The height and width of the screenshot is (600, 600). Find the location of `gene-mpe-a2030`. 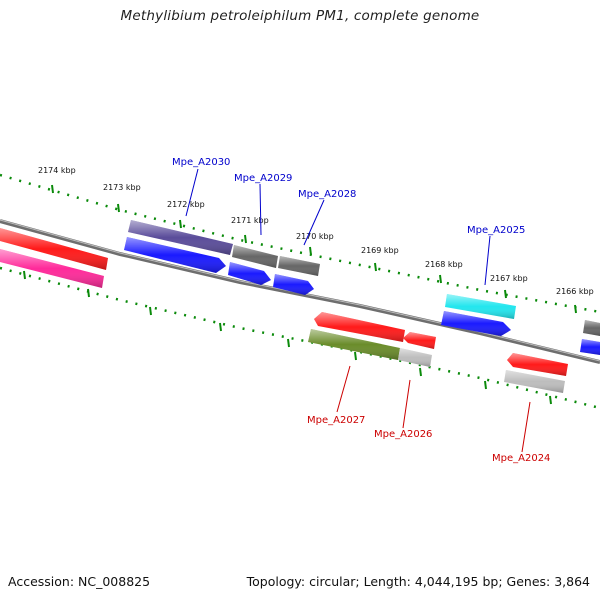

gene-mpe-a2030 is located at coordinates (180, 237).